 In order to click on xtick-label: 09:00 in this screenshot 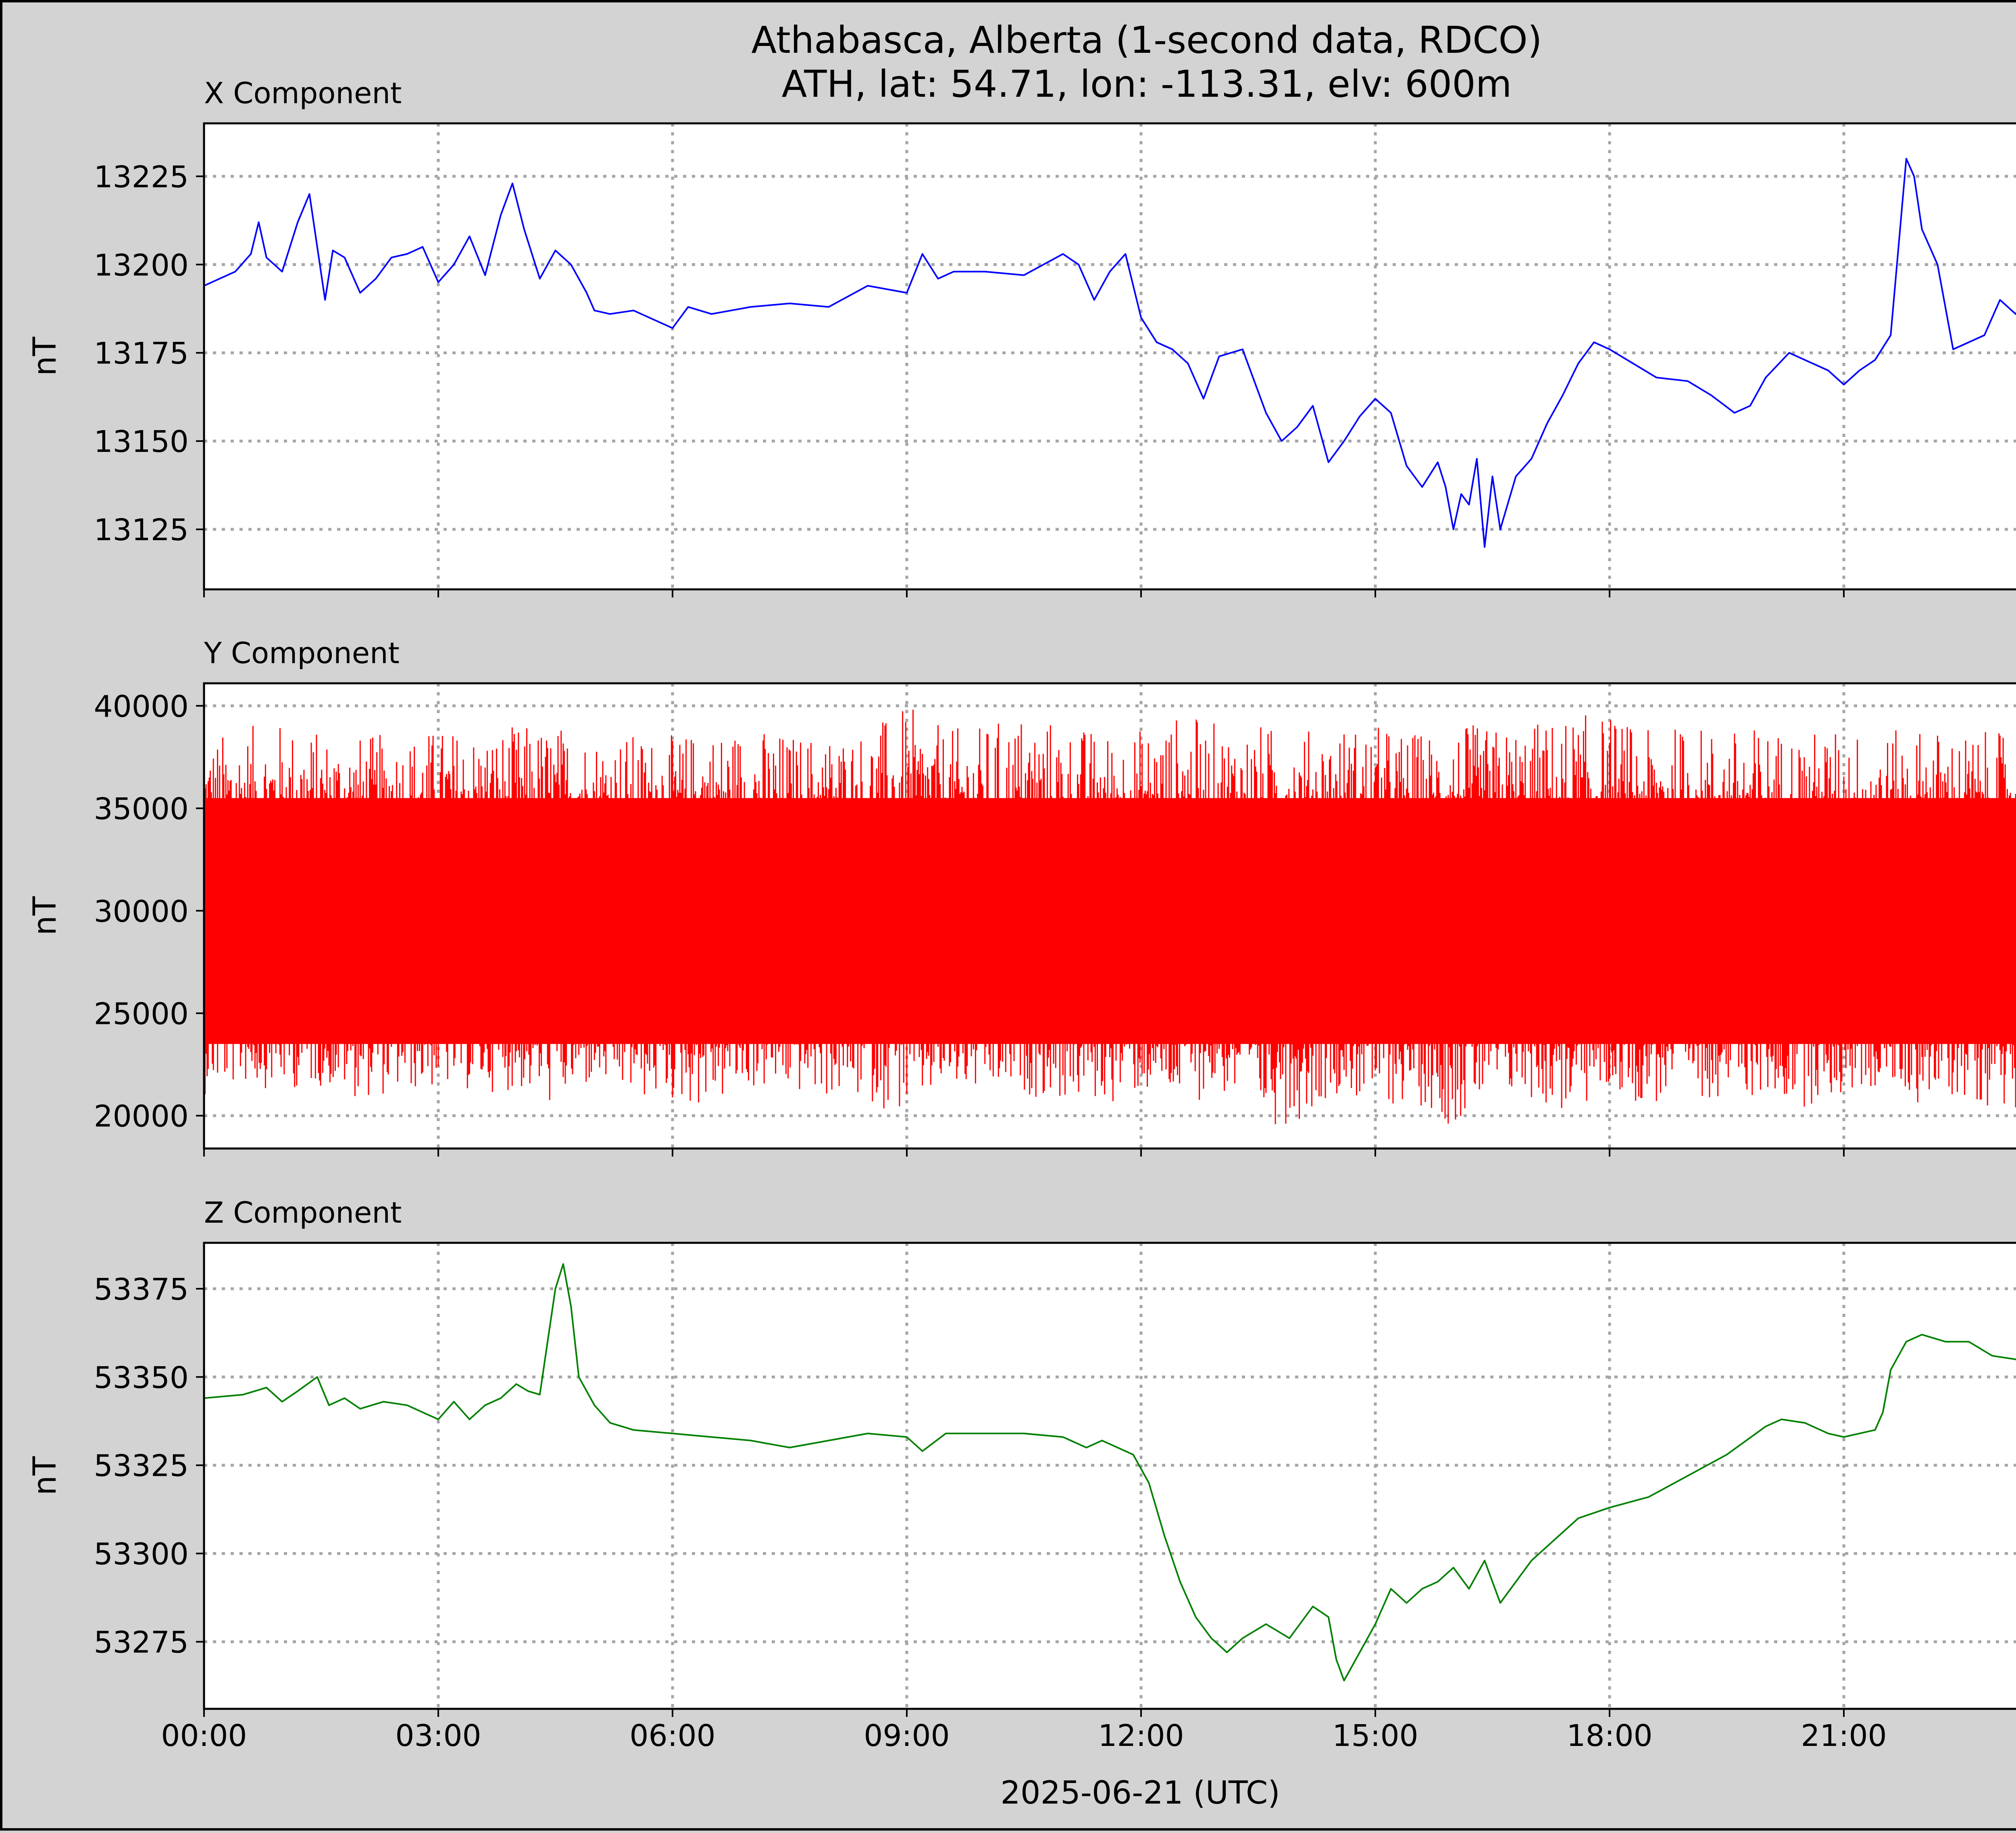, I will do `click(907, 1736)`.